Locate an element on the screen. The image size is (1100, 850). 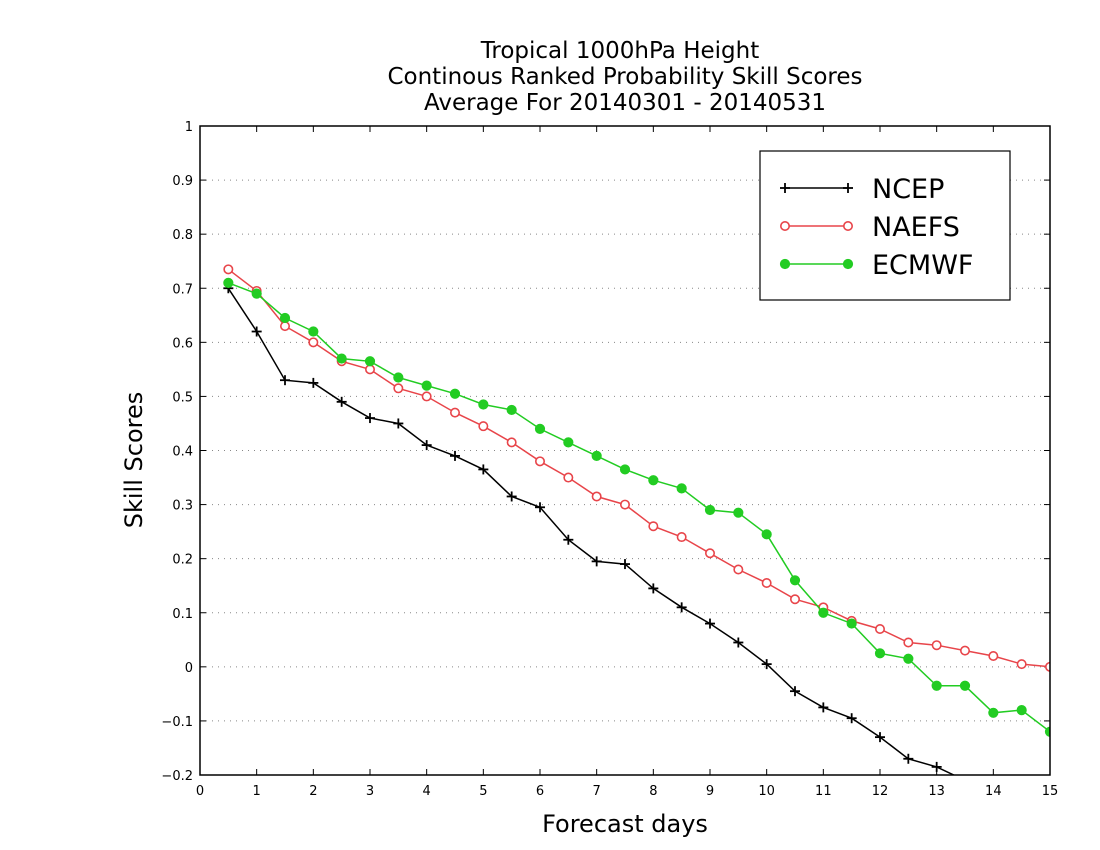
y-axis-label: Skill Scores is located at coordinates (134, 460).